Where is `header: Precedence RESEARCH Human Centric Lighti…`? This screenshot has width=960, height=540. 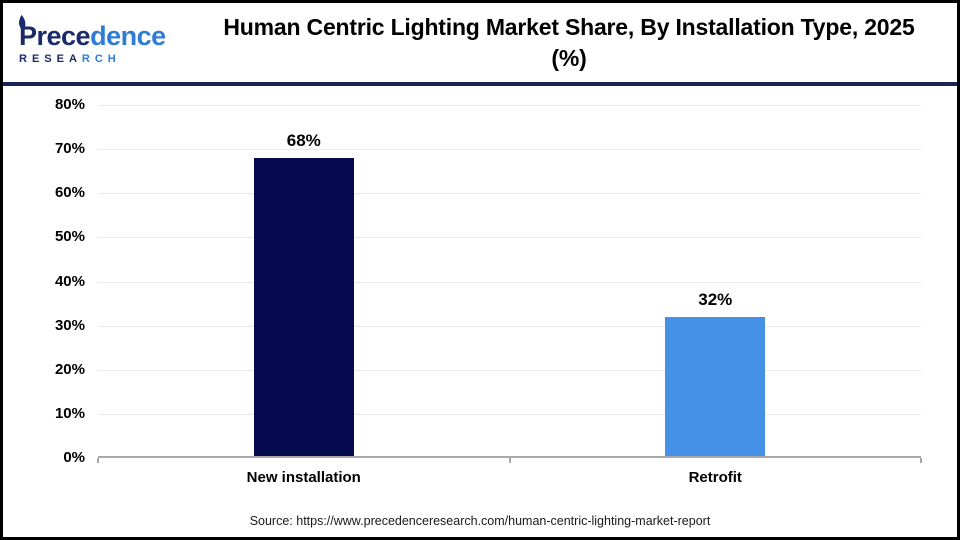 header: Precedence RESEARCH Human Centric Lighti… is located at coordinates (480, 42).